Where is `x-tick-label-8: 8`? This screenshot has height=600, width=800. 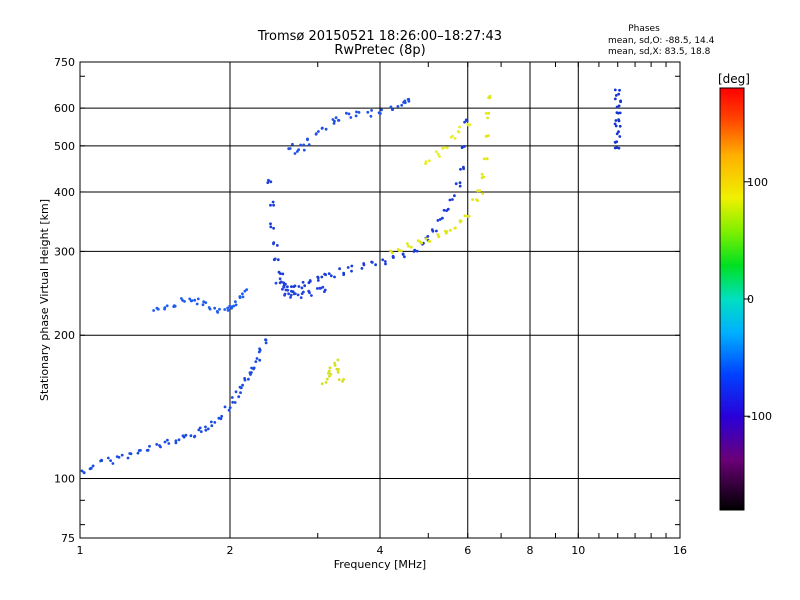
x-tick-label-8: 8 is located at coordinates (530, 550).